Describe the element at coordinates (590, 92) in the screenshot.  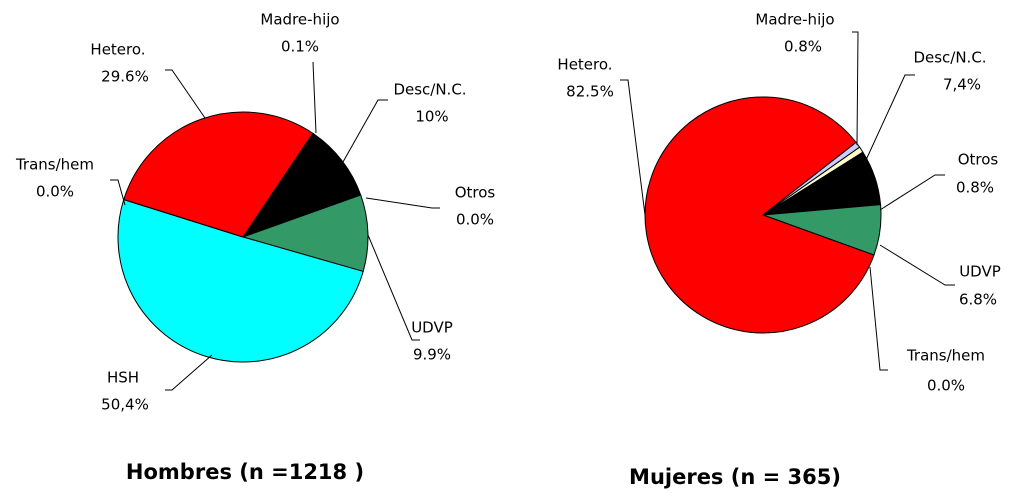
I see `slice-value-label: 82.5%` at that location.